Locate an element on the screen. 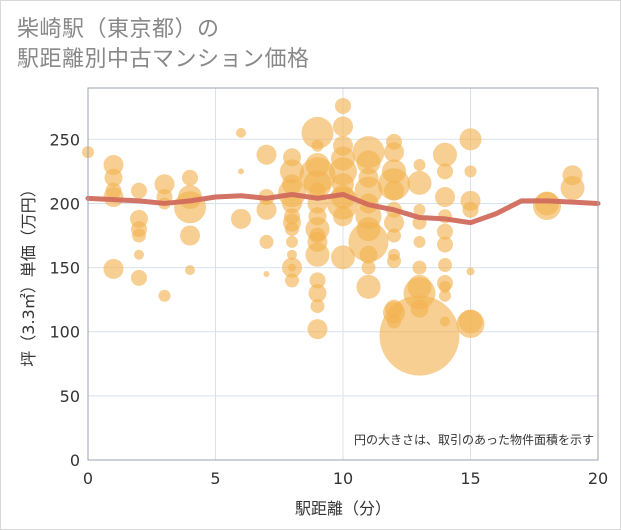 The width and height of the screenshot is (621, 530). average-price-line is located at coordinates (343, 208).